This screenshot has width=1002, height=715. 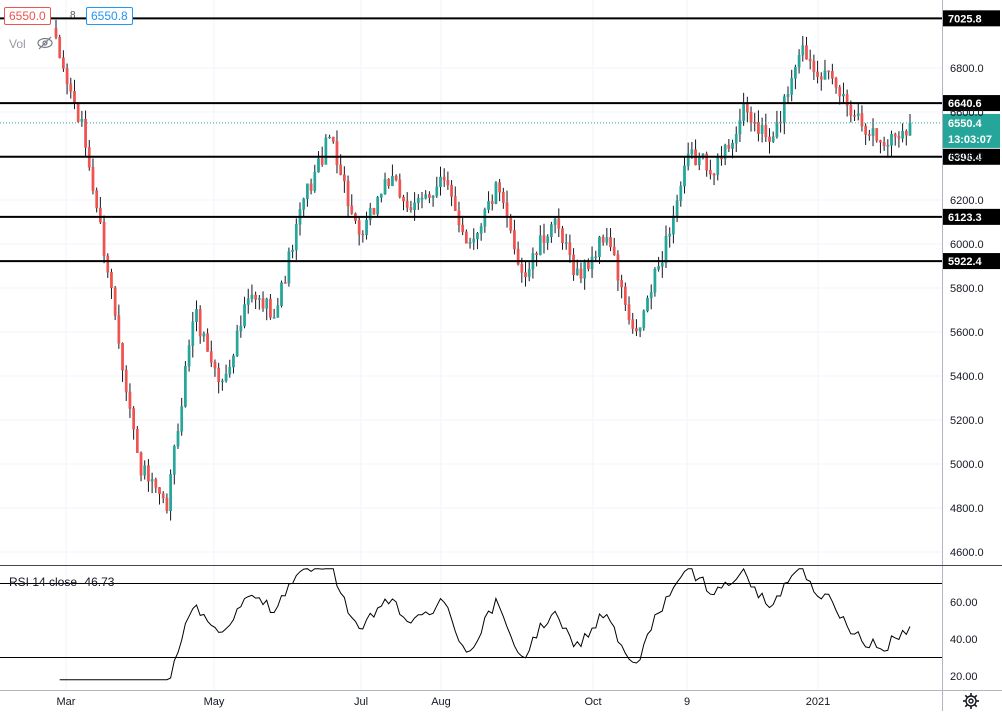 What do you see at coordinates (500, 103) in the screenshot?
I see `level-line: 6640.6` at bounding box center [500, 103].